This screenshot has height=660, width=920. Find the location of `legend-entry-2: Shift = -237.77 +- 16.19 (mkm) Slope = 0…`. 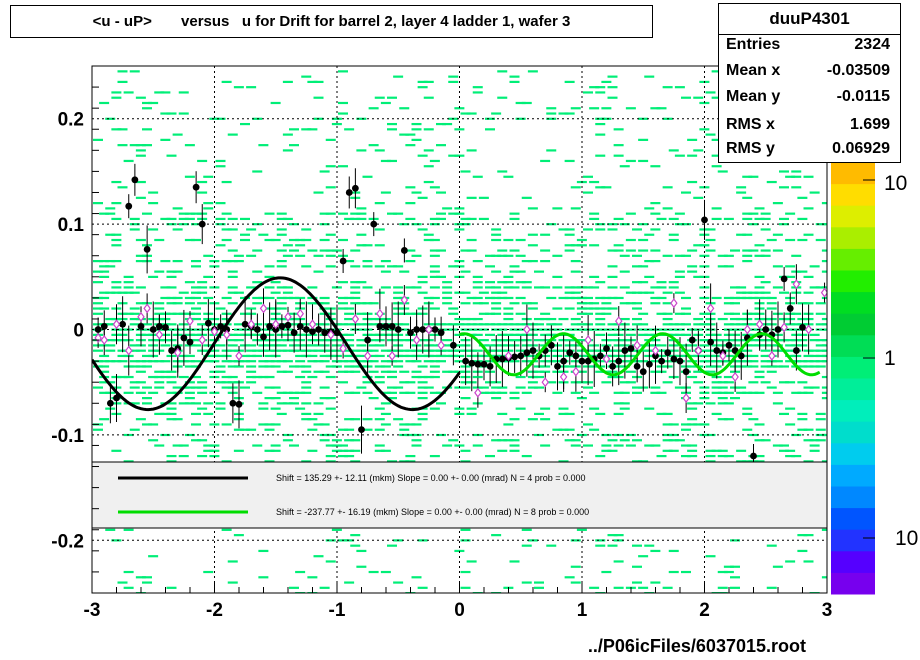

legend-entry-2: Shift = -237.77 +- 16.19 (mkm) Slope = 0… is located at coordinates (432, 512).